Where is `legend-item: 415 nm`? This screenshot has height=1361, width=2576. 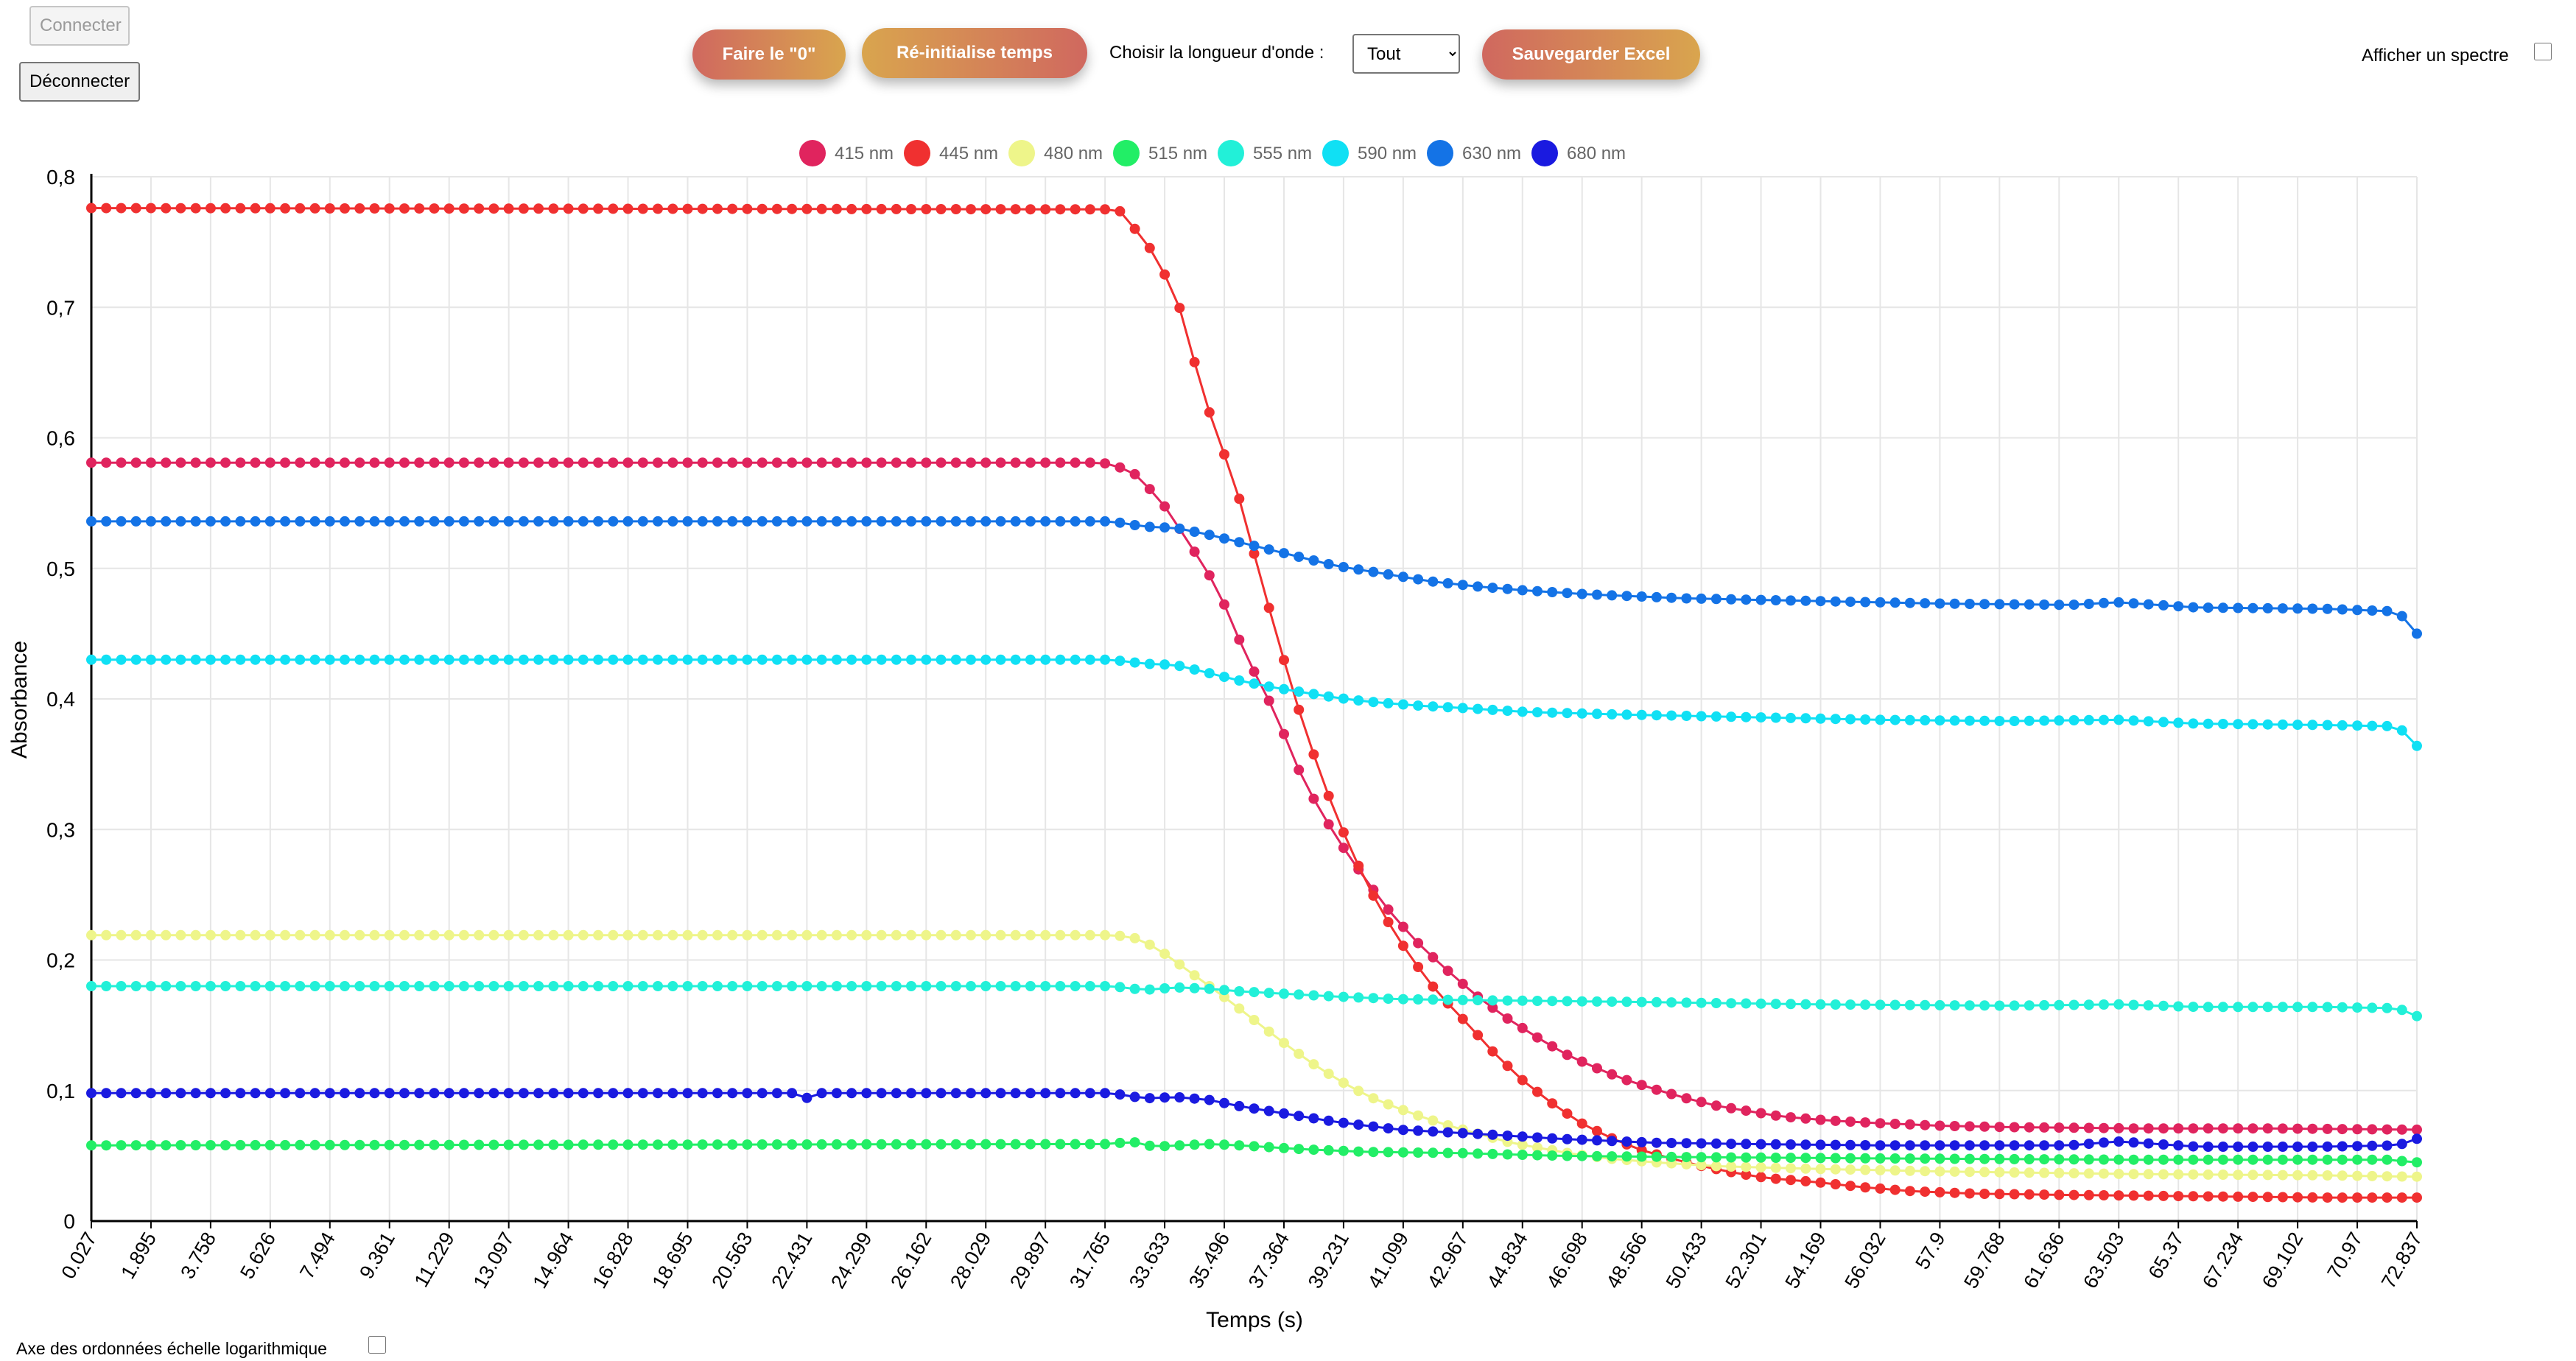 legend-item: 415 nm is located at coordinates (846, 153).